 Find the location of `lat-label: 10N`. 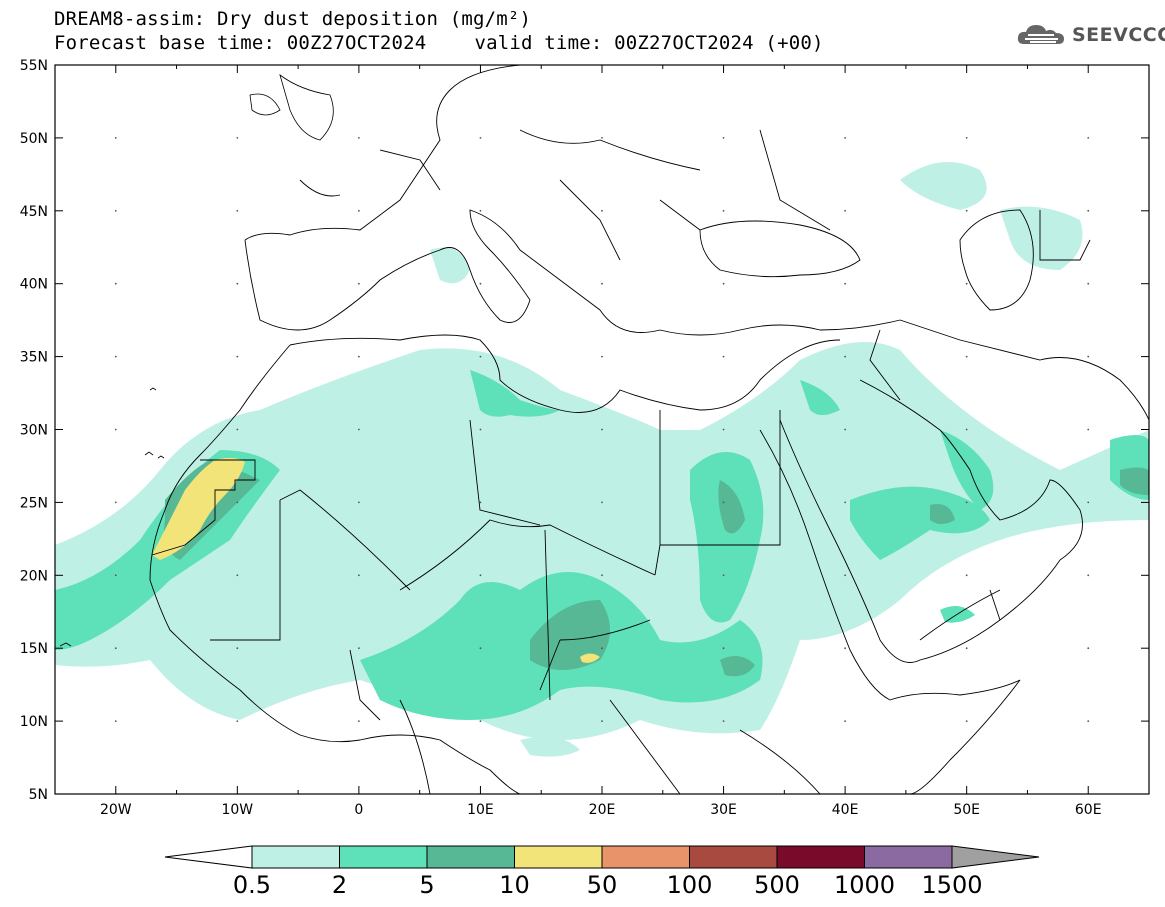

lat-label: 10N is located at coordinates (34, 722).